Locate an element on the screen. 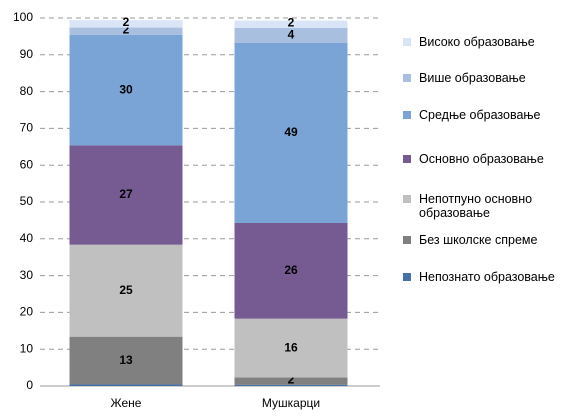  y-tick-label: 100 is located at coordinates (23, 17).